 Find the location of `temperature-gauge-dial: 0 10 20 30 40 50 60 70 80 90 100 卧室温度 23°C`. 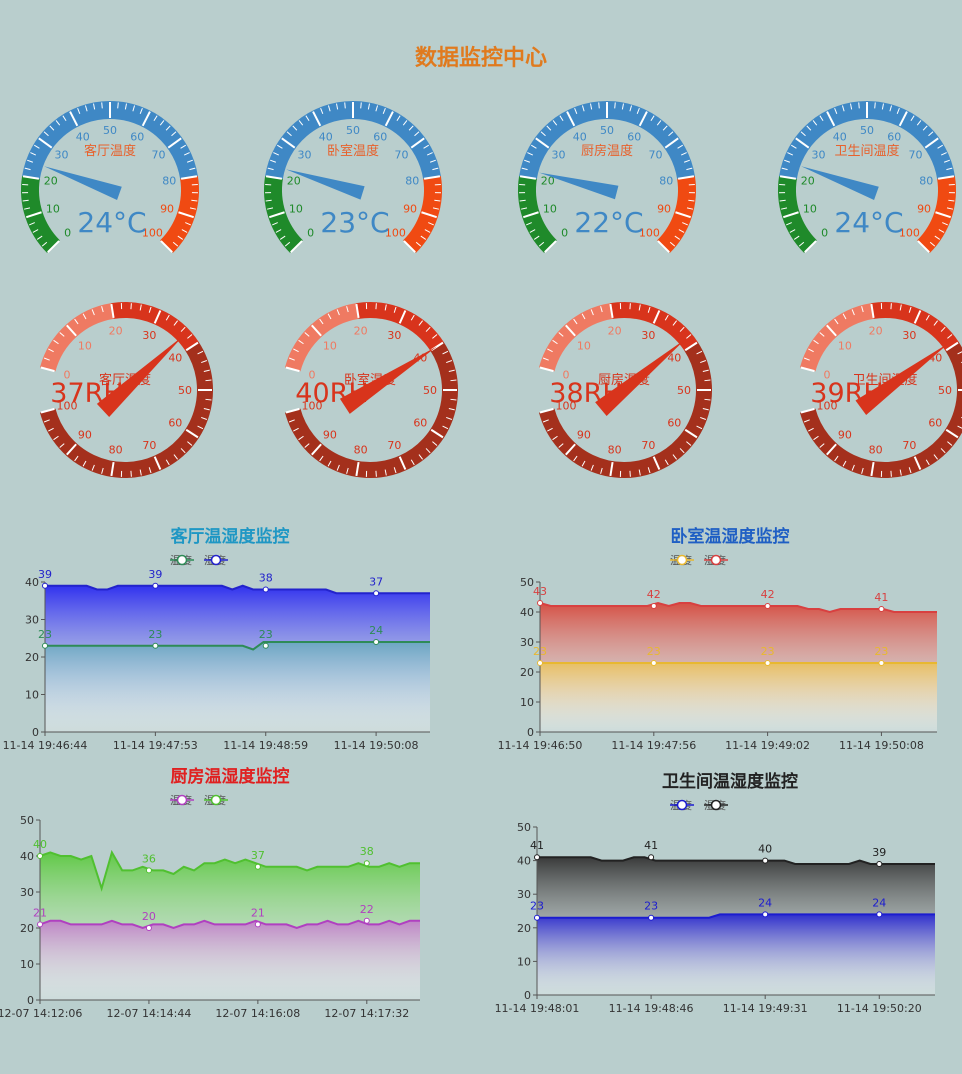

temperature-gauge-dial: 0 10 20 30 40 50 60 70 80 90 100 卧室温度 23°C is located at coordinates (353, 177).